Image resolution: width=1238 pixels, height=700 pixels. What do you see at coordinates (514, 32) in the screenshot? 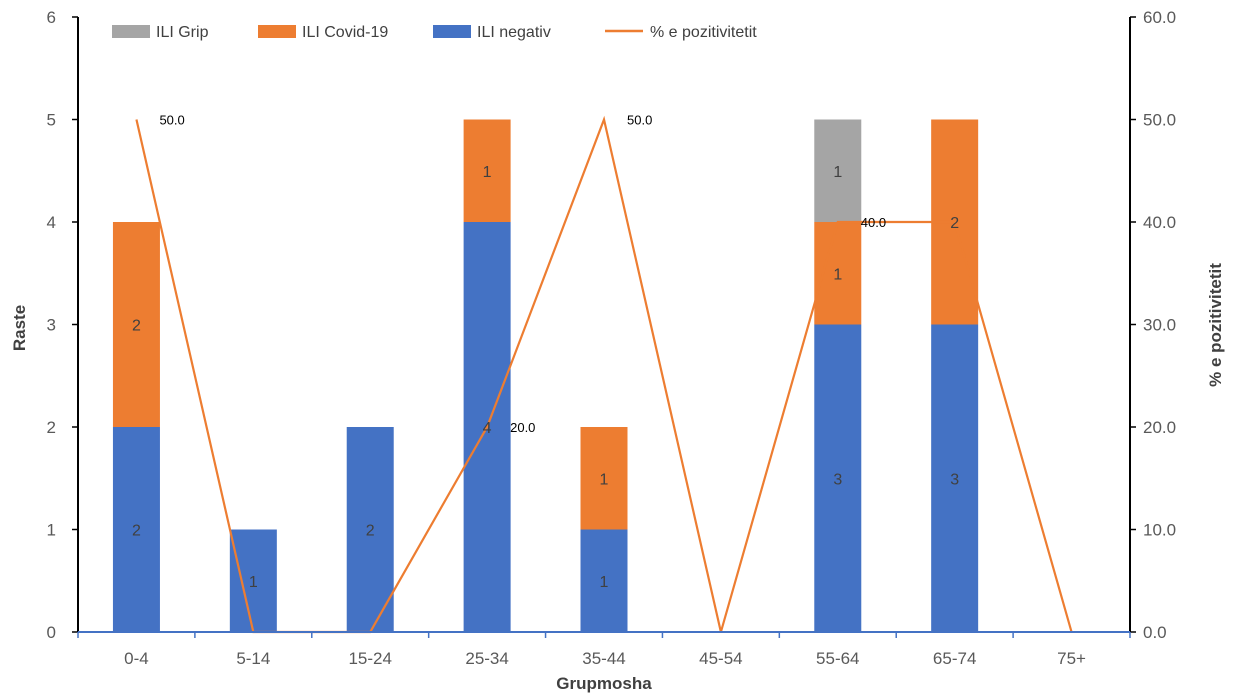
I see `legend-label-ili-negativ: ILI negativ` at bounding box center [514, 32].